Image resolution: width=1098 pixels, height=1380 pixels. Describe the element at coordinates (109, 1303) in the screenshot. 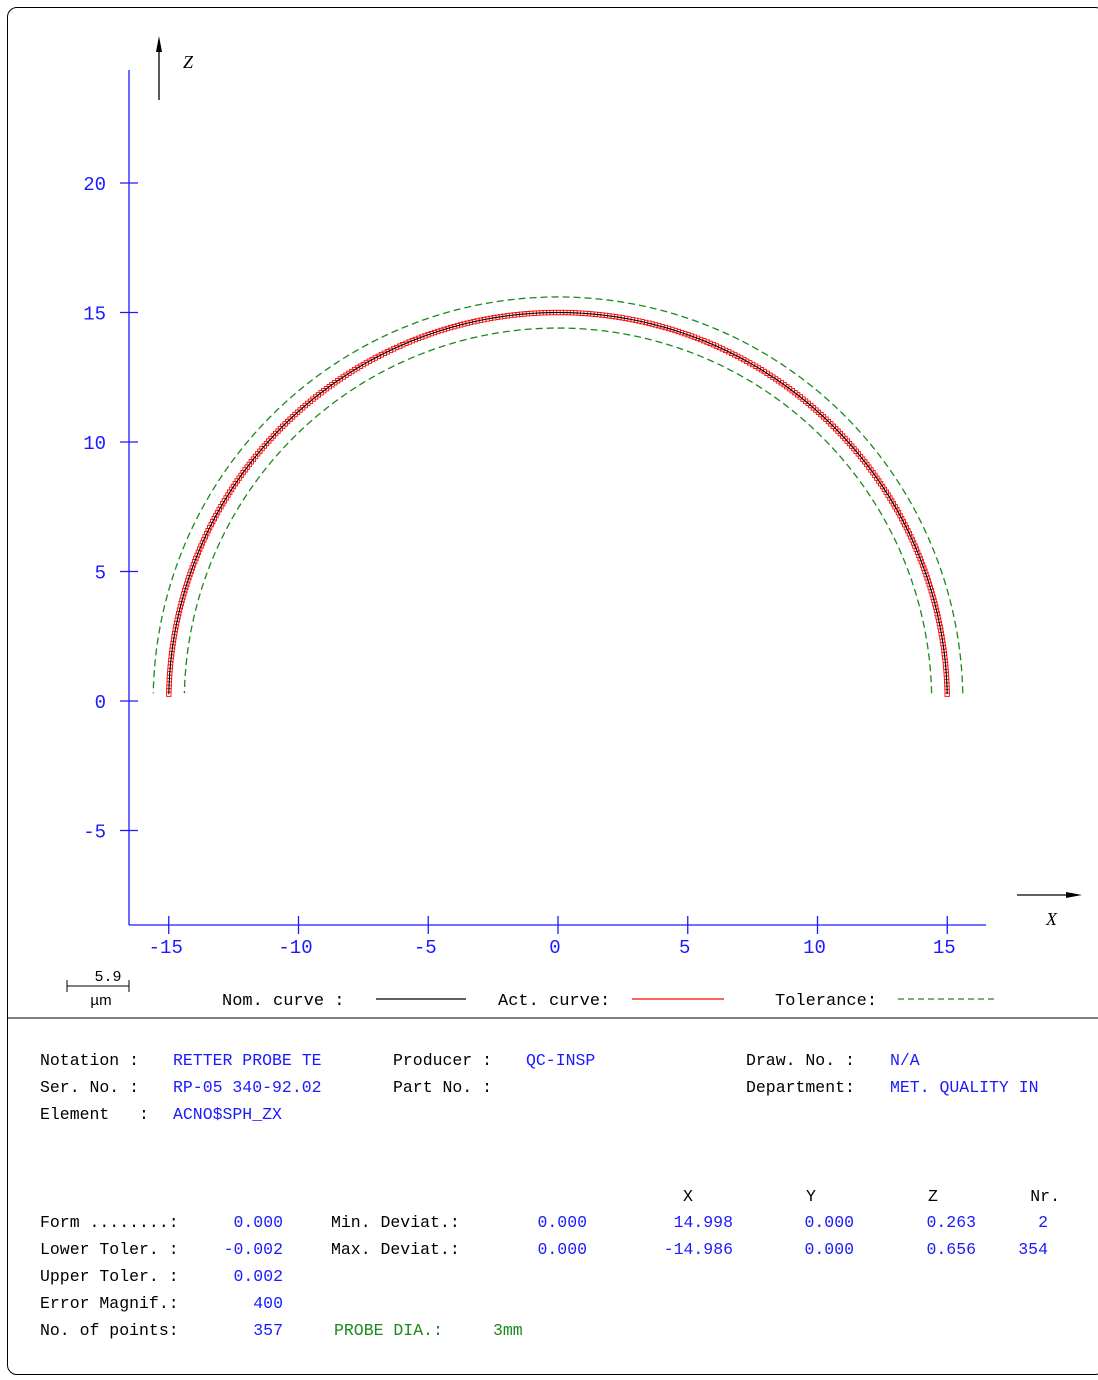

I see `error-magnif-label: Error Magnif.:` at that location.